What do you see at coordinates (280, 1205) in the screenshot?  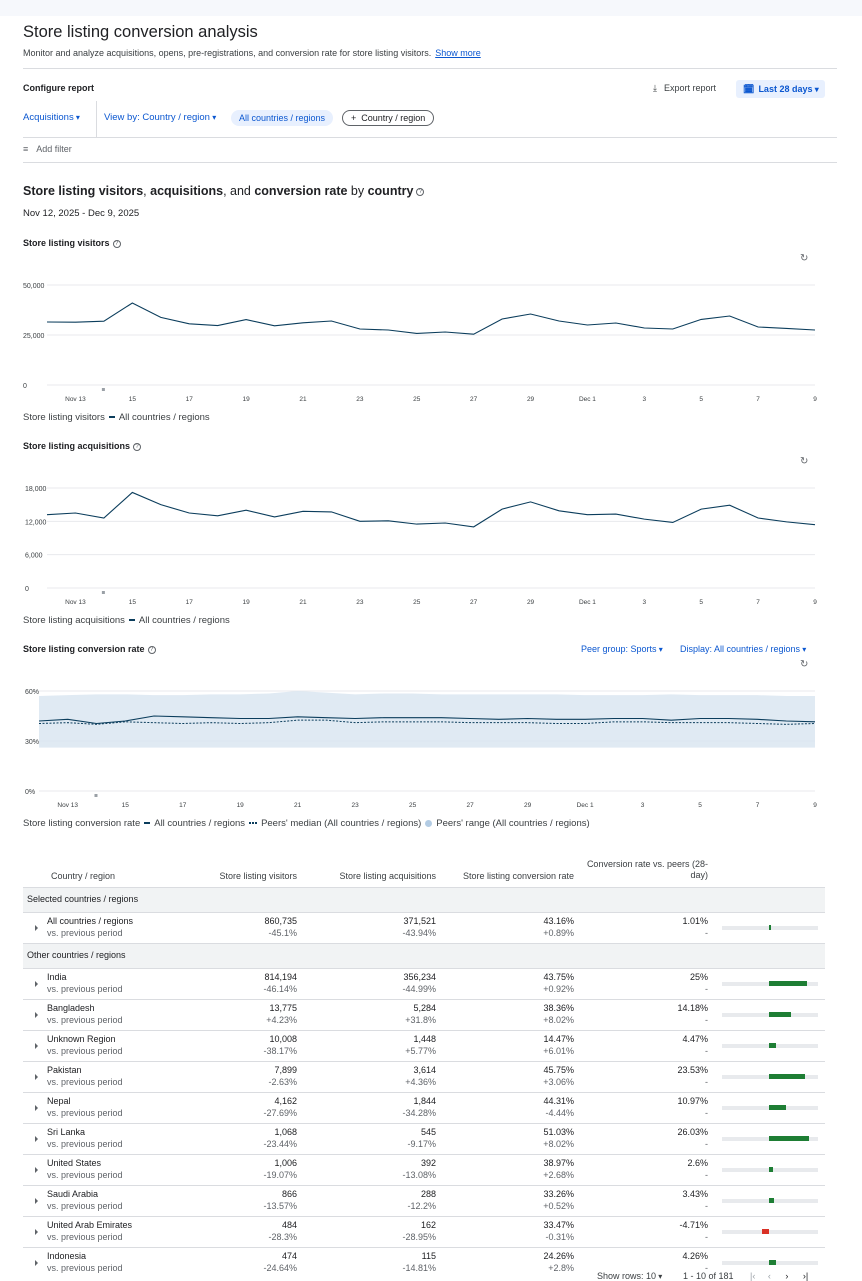 I see `visitors-change: -13.57%` at bounding box center [280, 1205].